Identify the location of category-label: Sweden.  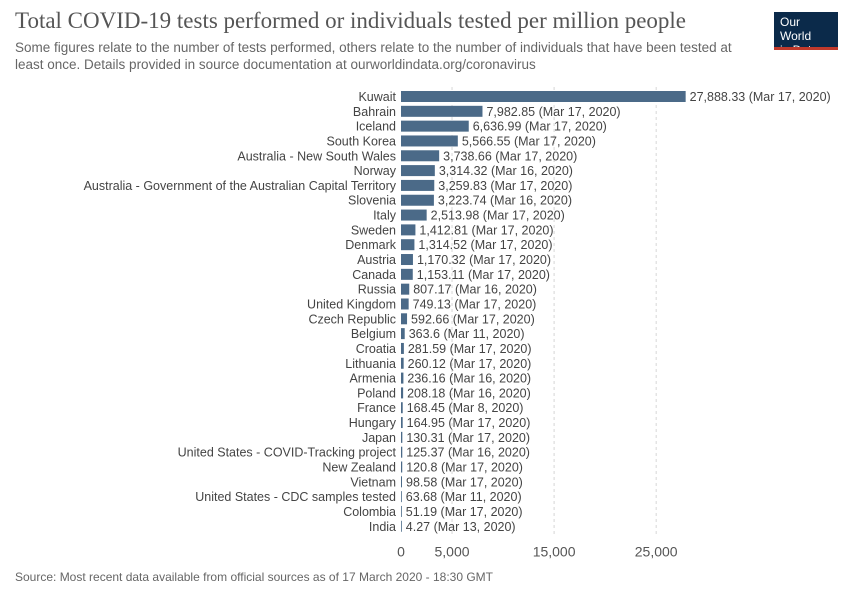
(373, 230).